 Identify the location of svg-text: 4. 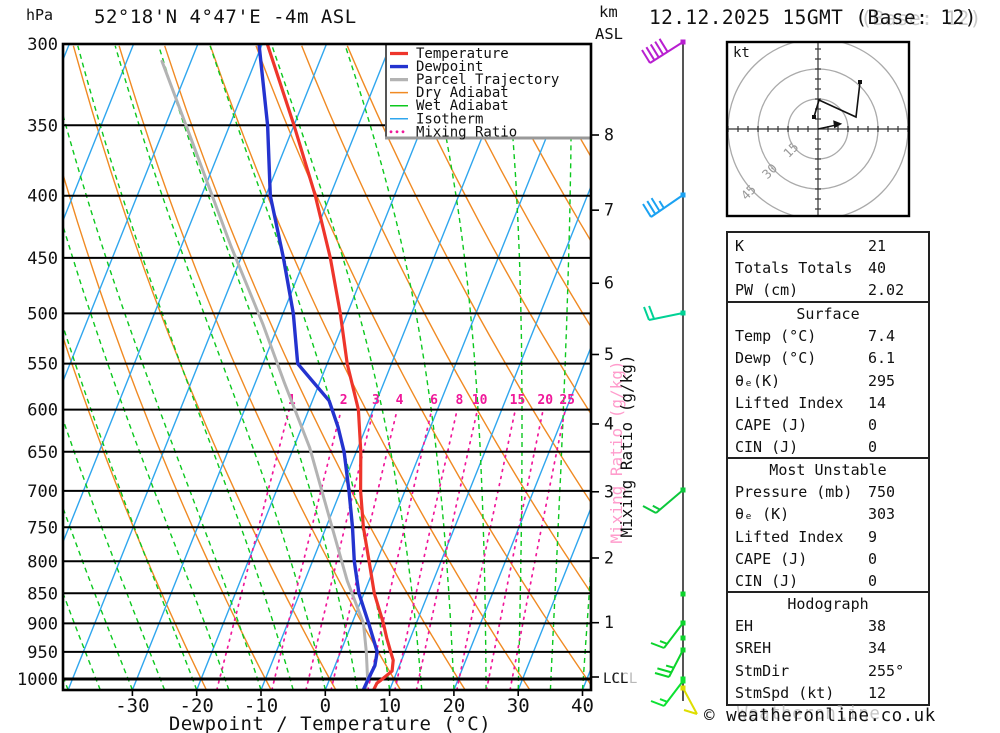
(400, 400).